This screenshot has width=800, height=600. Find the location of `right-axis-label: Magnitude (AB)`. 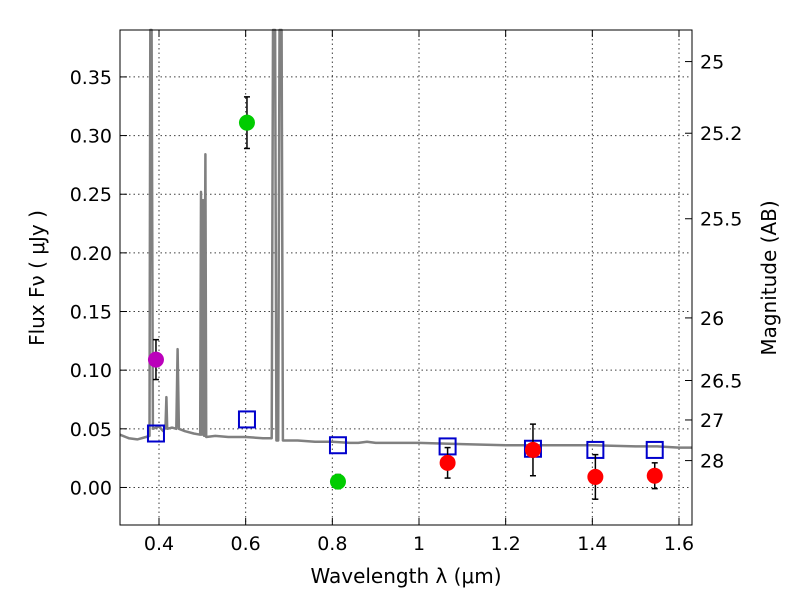

right-axis-label: Magnitude (AB) is located at coordinates (769, 277).